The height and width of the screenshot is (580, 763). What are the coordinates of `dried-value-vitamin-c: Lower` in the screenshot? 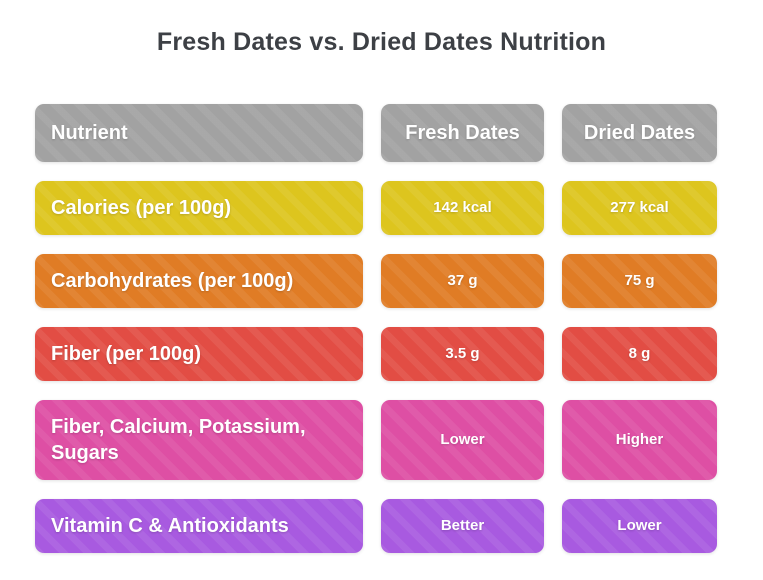 It's located at (639, 526).